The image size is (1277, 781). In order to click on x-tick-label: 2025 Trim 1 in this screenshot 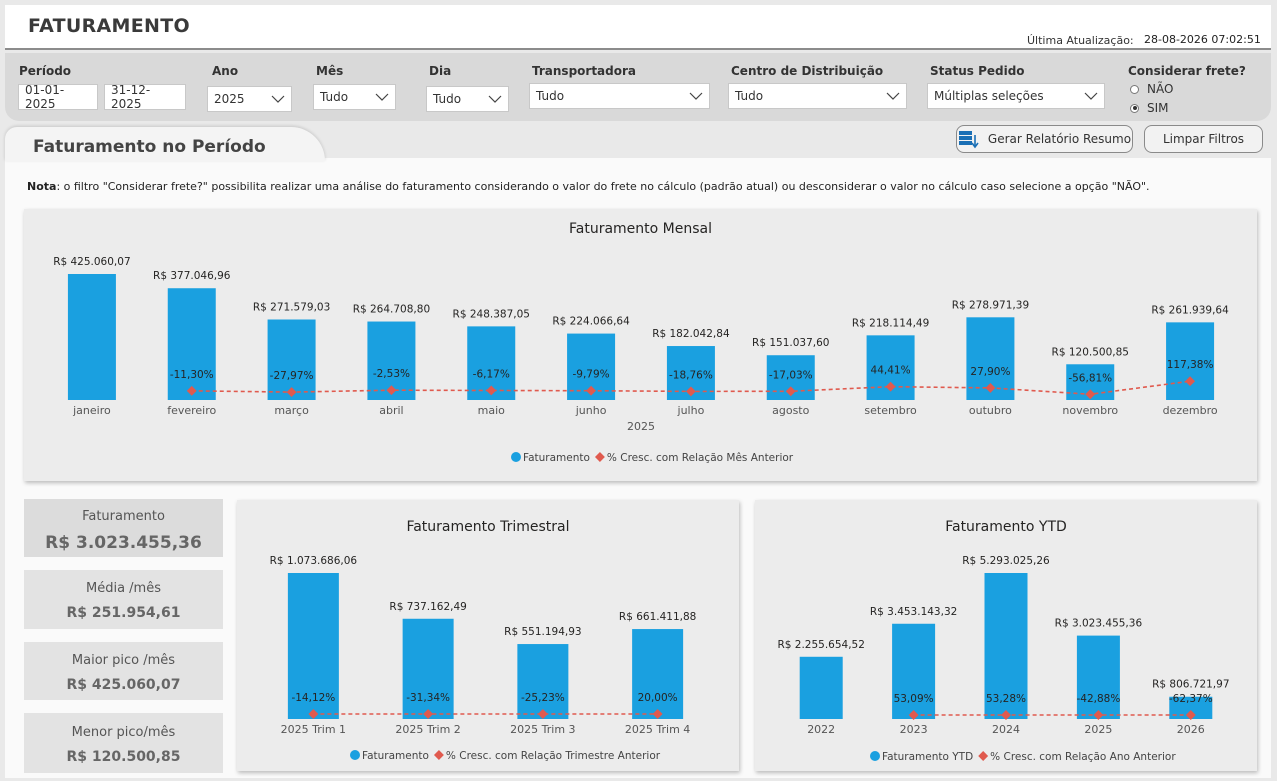, I will do `click(313, 729)`.